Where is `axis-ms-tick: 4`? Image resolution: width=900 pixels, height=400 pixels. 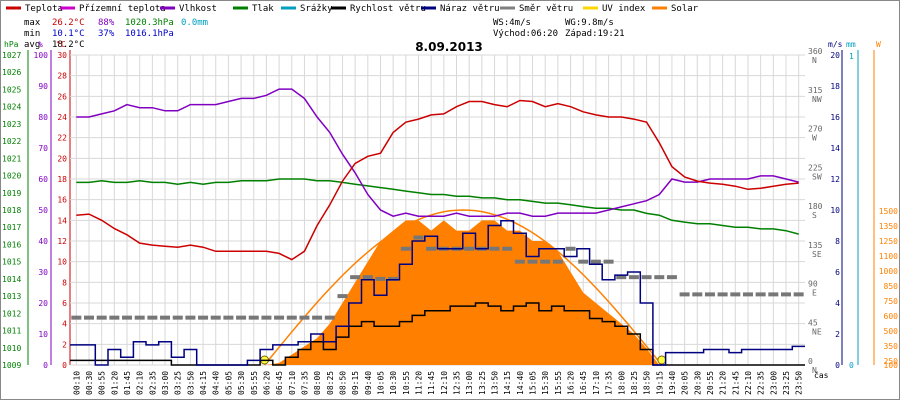
axis-ms-tick: 4 is located at coordinates (837, 303).